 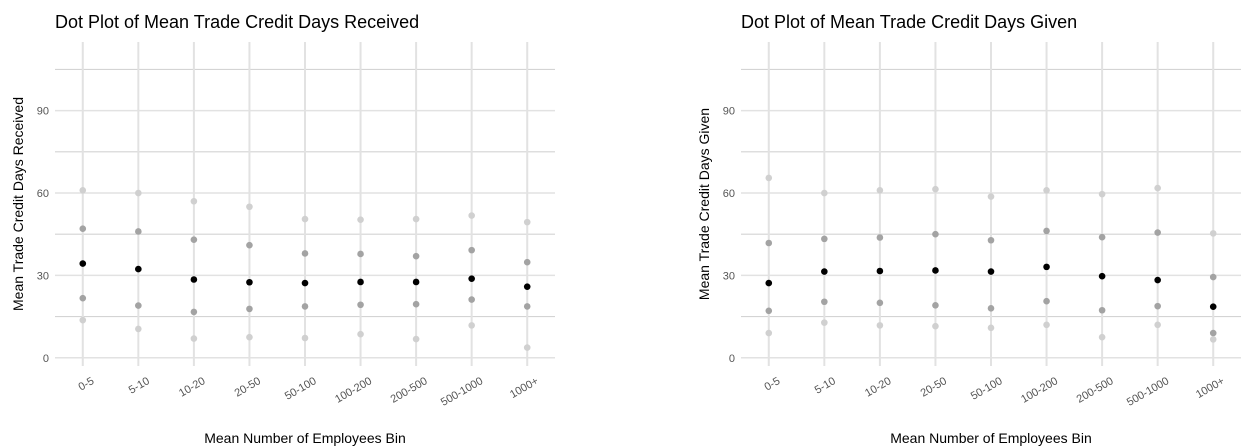 I want to click on y-axis-title: Mean Trade Credit Days Given, so click(x=704, y=204).